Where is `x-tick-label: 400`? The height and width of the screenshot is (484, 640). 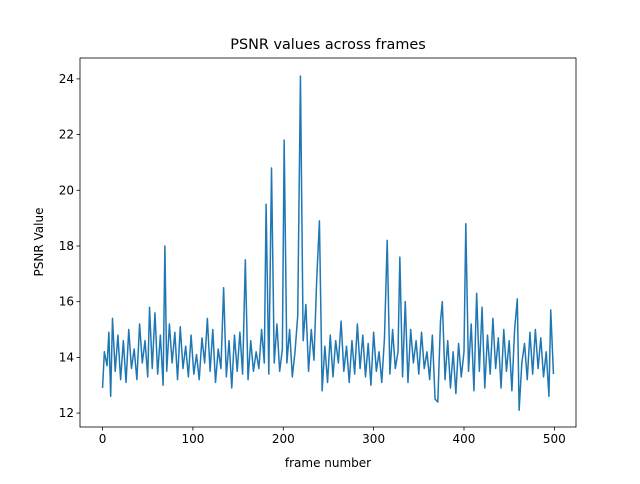 x-tick-label: 400 is located at coordinates (464, 439).